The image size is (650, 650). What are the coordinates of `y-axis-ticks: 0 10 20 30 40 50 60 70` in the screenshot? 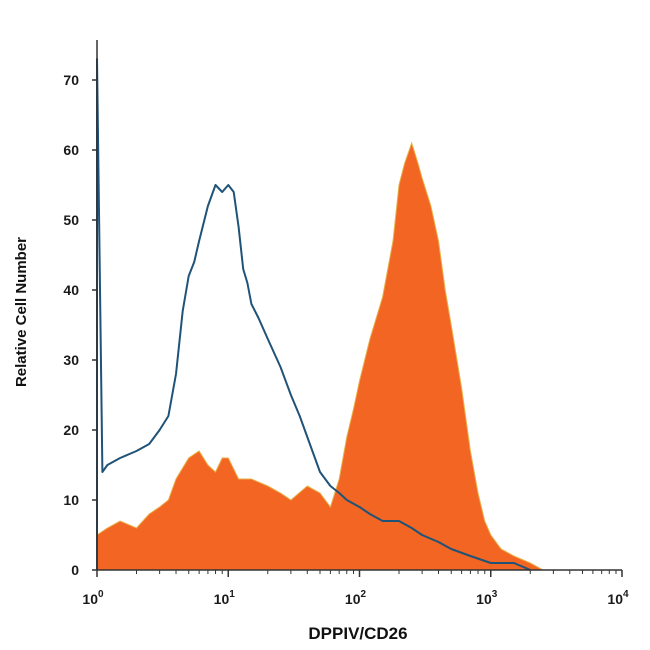 It's located at (80, 325).